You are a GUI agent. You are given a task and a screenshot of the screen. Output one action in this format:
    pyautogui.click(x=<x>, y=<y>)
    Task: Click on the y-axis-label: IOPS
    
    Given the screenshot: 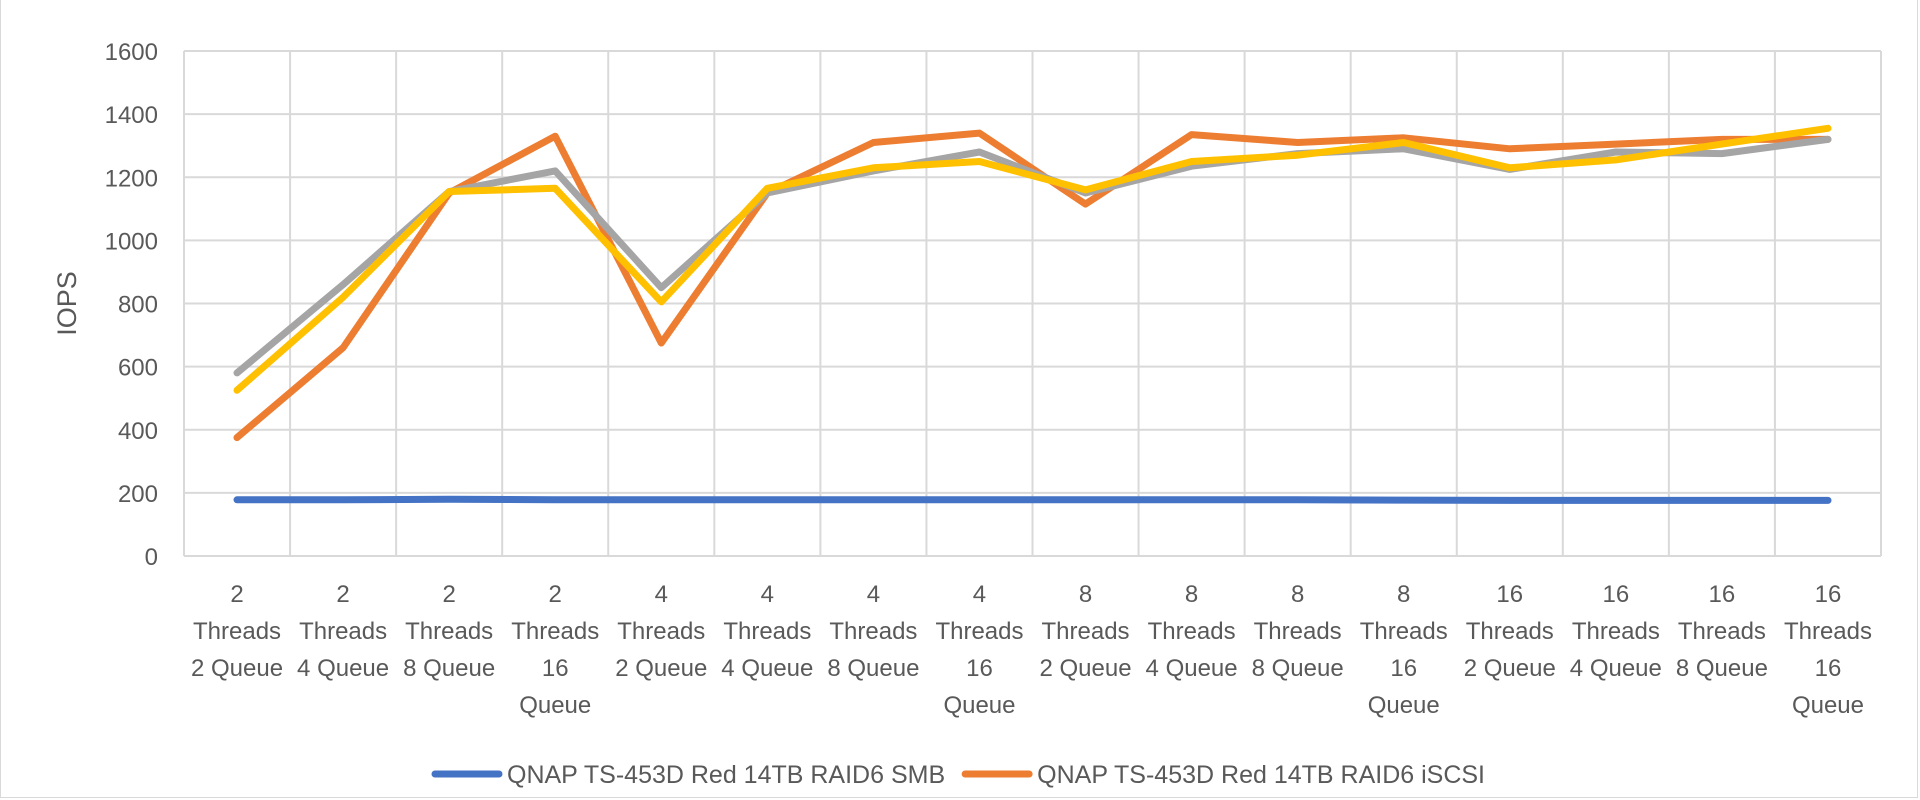 What is the action you would take?
    pyautogui.click(x=67, y=303)
    